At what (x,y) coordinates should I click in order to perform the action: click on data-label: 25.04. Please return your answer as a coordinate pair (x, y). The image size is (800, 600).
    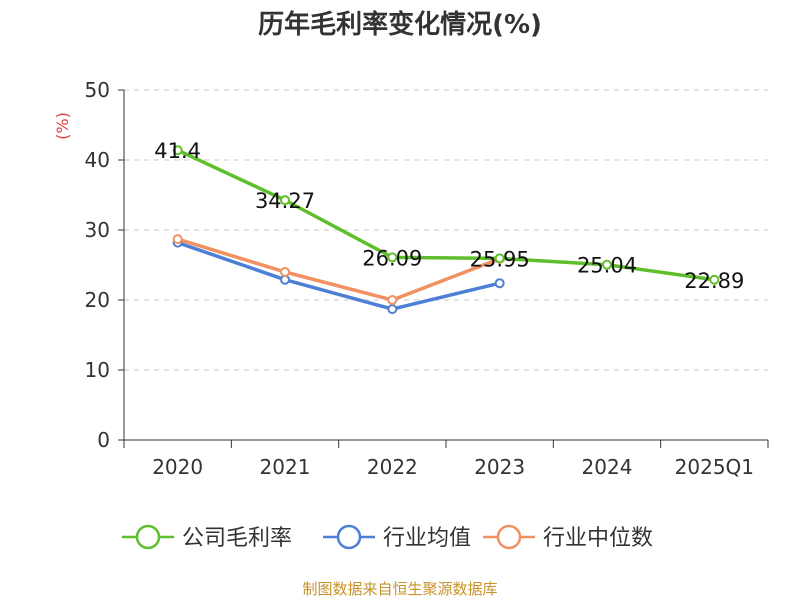
    Looking at the image, I should click on (607, 266).